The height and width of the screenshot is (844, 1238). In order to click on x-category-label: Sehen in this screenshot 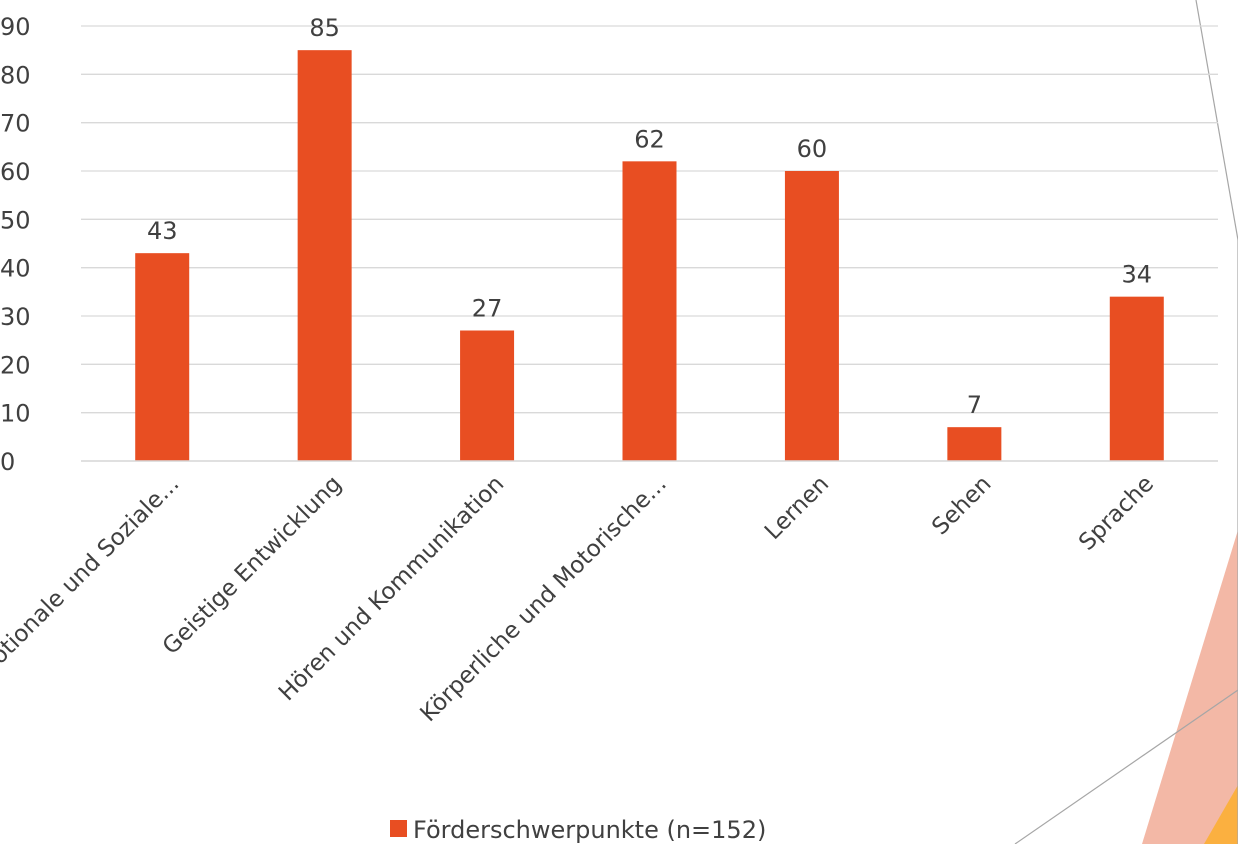, I will do `click(961, 505)`.